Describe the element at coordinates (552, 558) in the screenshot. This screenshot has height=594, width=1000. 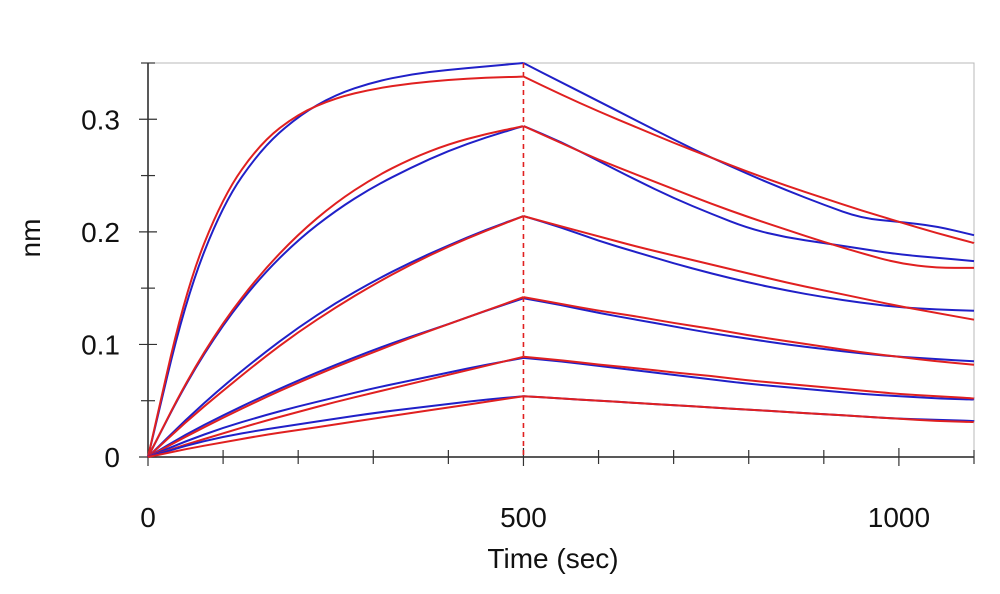
I see `x-axis-label: Time (sec)` at that location.